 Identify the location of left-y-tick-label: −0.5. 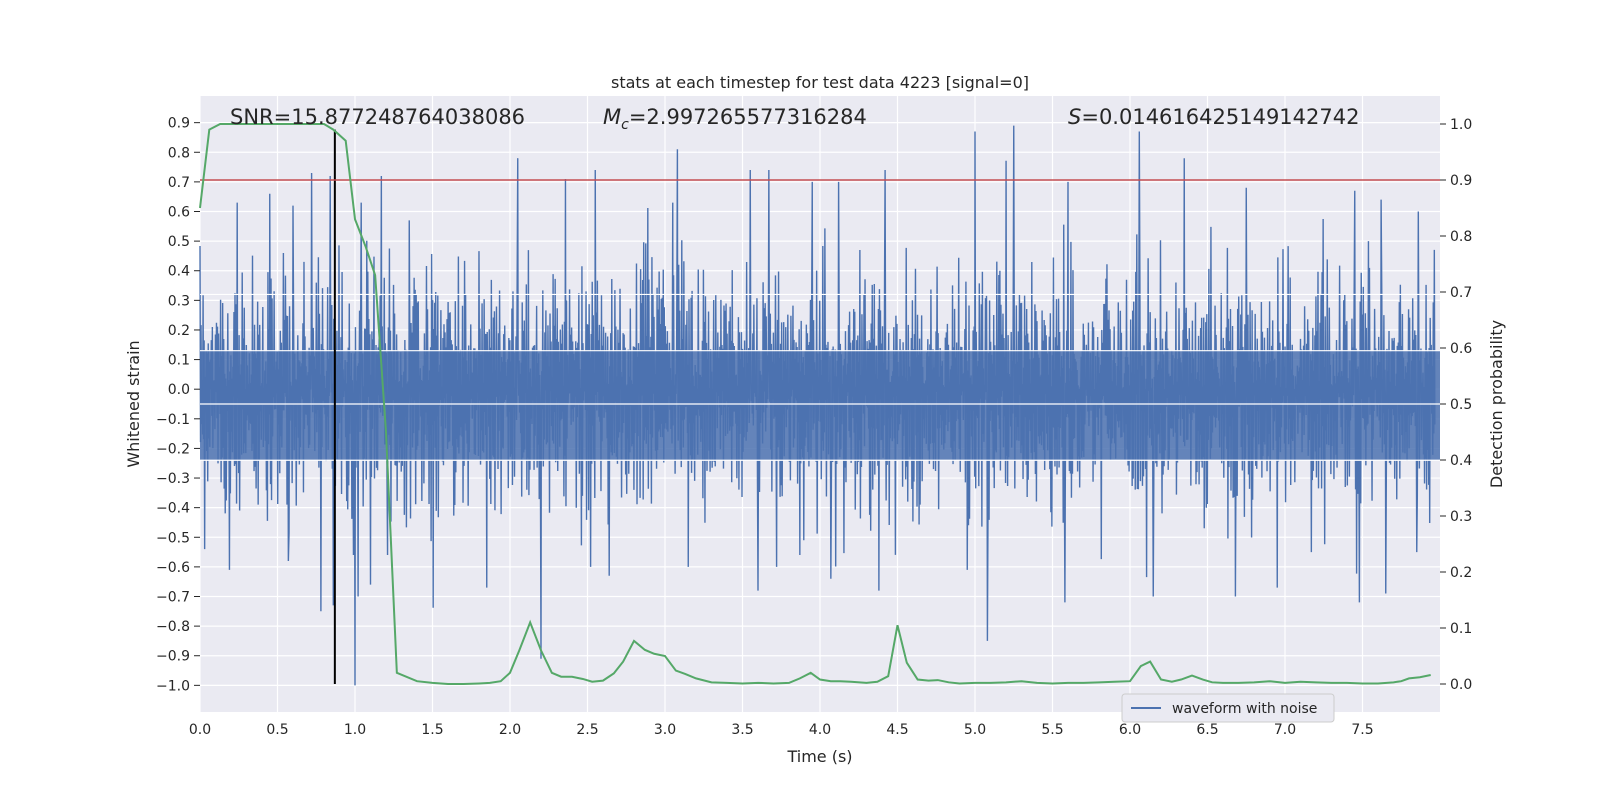
(173, 538).